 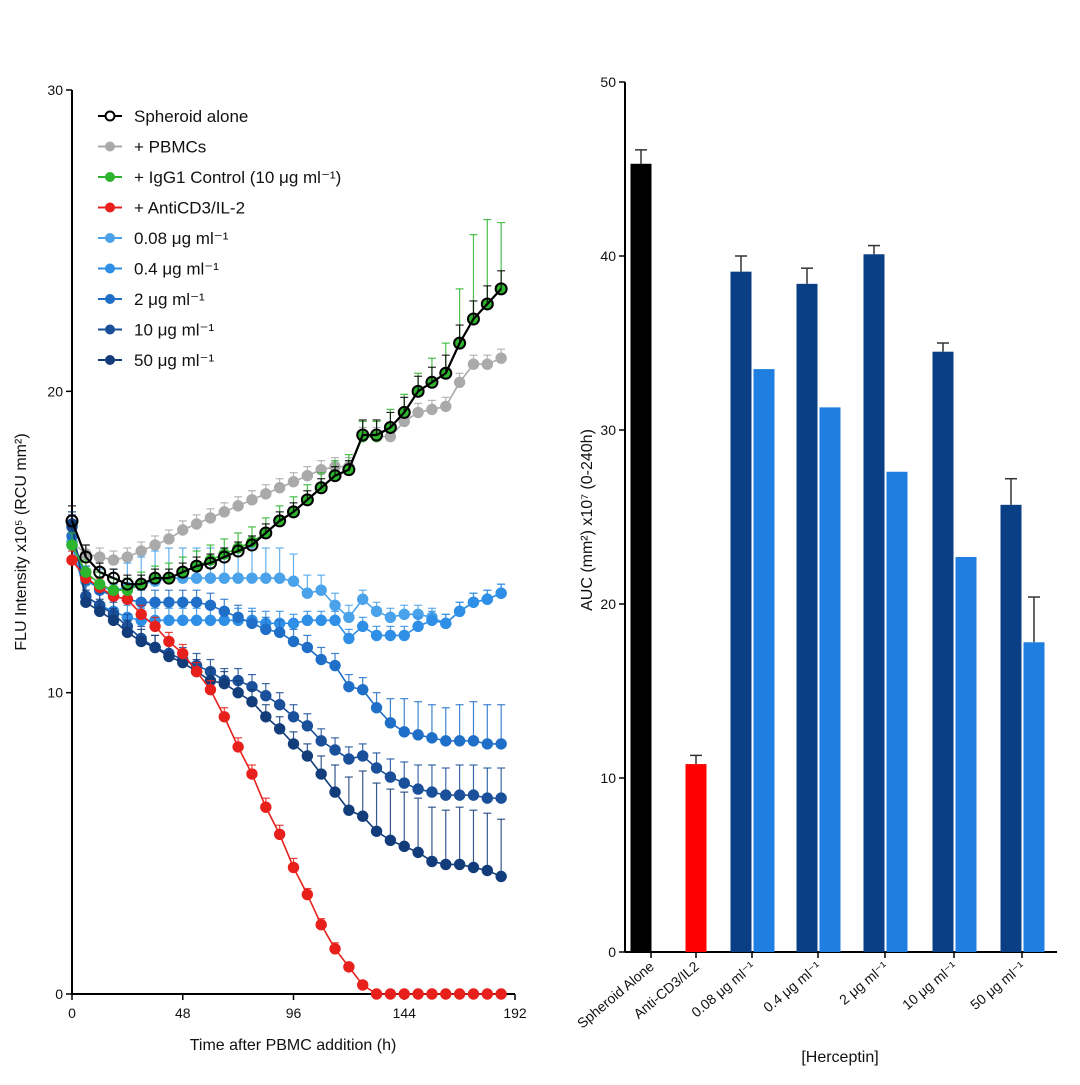 I want to click on x-tick-label: 50 μg ml⁻¹, so click(x=997, y=985).